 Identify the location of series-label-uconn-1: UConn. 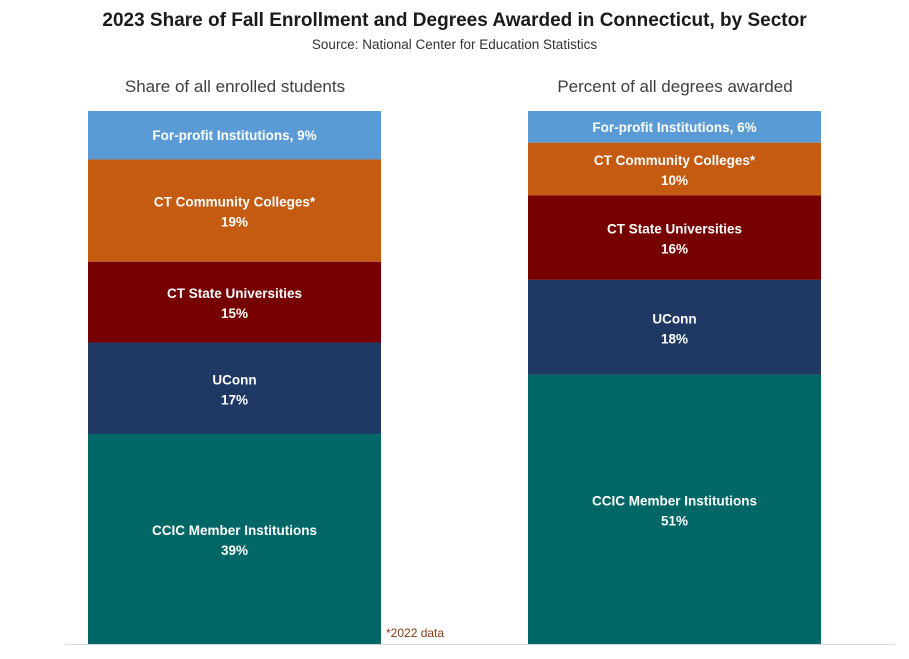
(674, 318).